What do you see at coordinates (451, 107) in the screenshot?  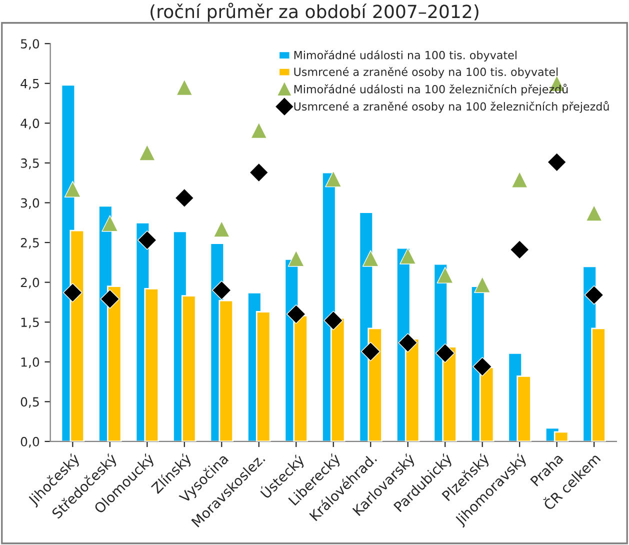 I see `legend-label: Usmrcené a zraněné osoby na 100 železničních přejezdů` at bounding box center [451, 107].